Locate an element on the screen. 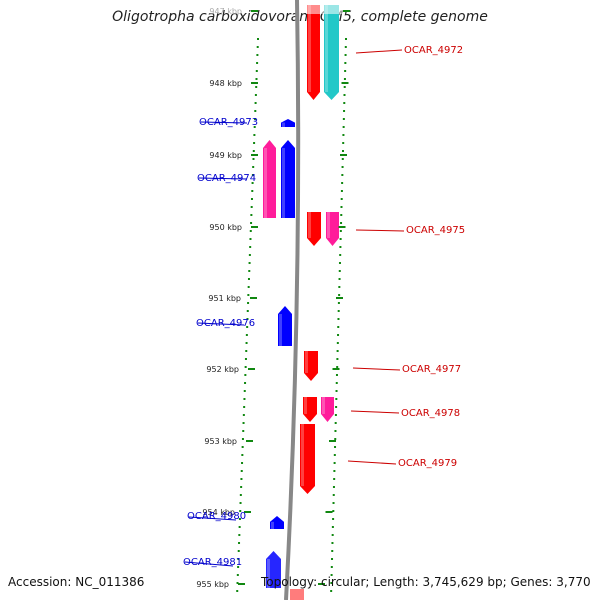 This screenshot has height=600, width=600. gene-label: OCAR_4979 is located at coordinates (427, 463).